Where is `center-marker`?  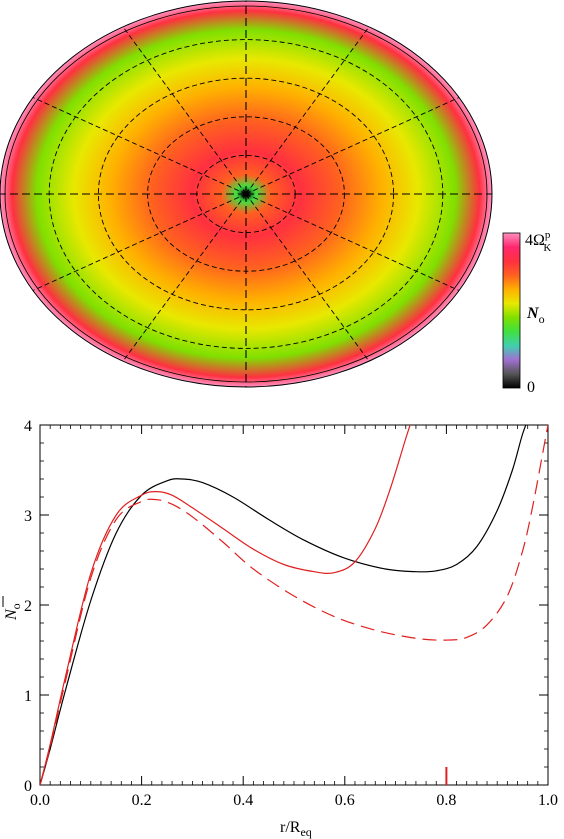
center-marker is located at coordinates (246, 194).